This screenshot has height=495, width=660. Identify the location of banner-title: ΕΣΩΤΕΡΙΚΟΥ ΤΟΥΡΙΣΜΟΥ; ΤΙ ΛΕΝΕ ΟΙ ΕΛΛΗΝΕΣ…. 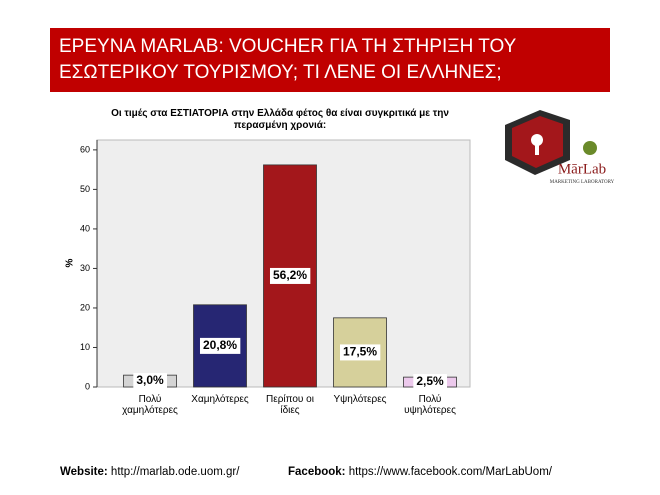
(280, 72).